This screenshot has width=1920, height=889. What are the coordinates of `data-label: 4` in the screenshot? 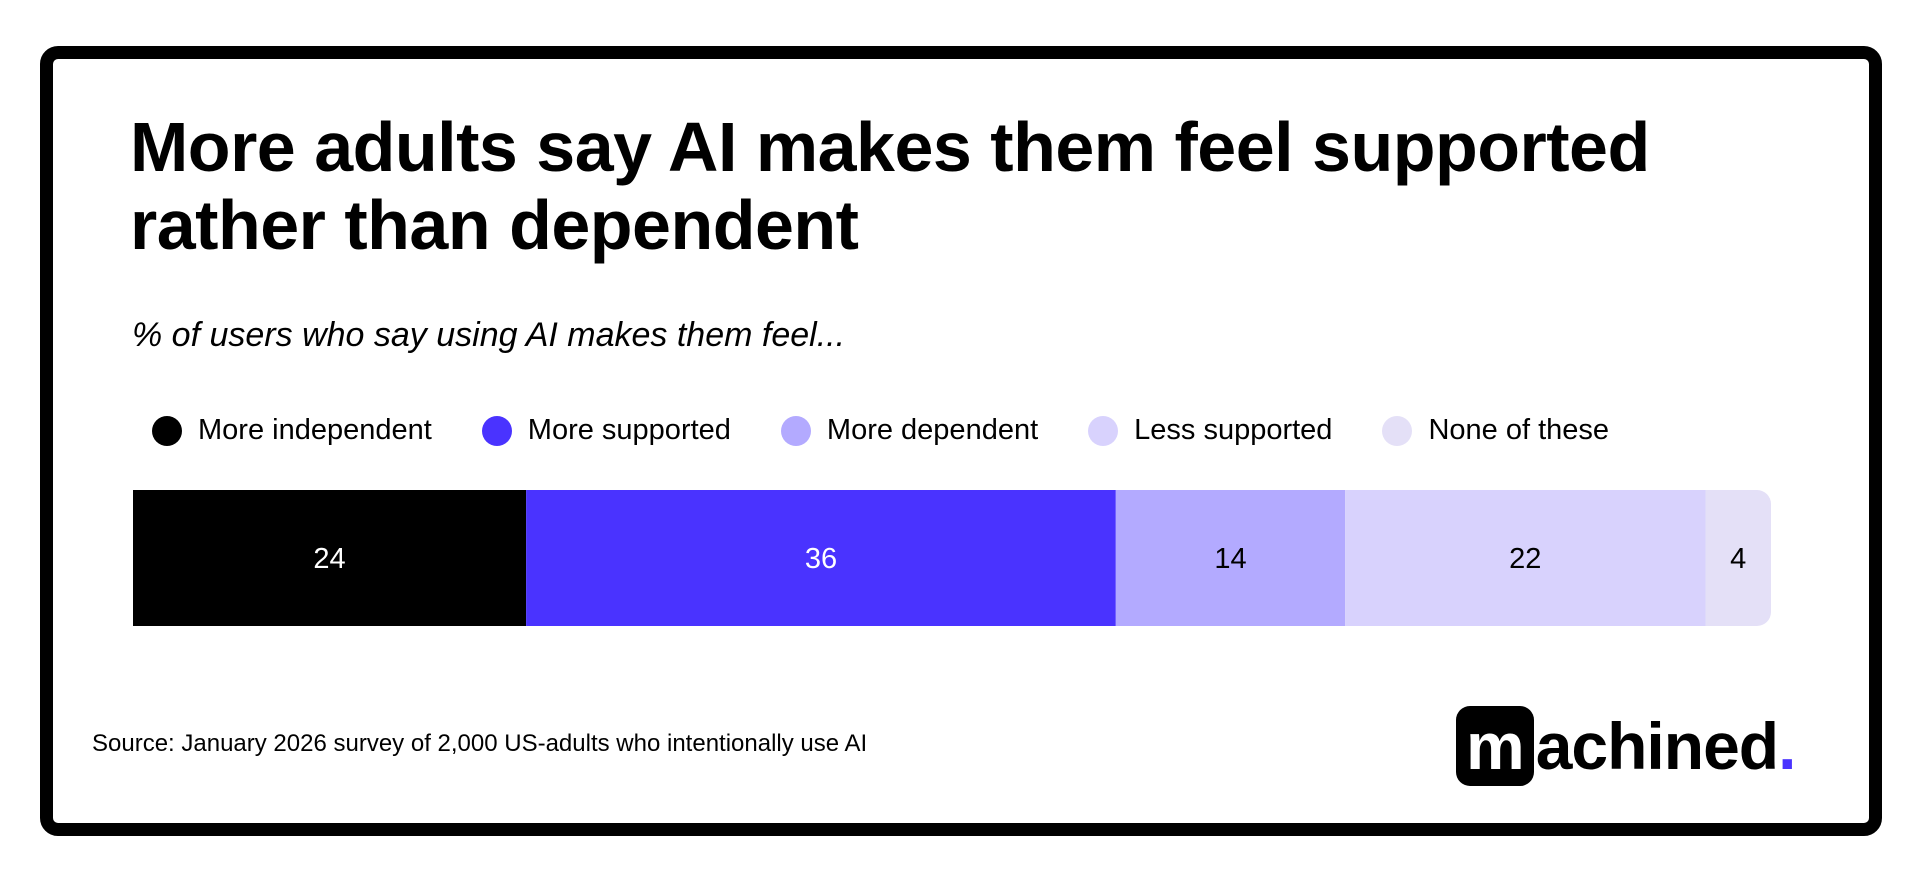 It's located at (1738, 559).